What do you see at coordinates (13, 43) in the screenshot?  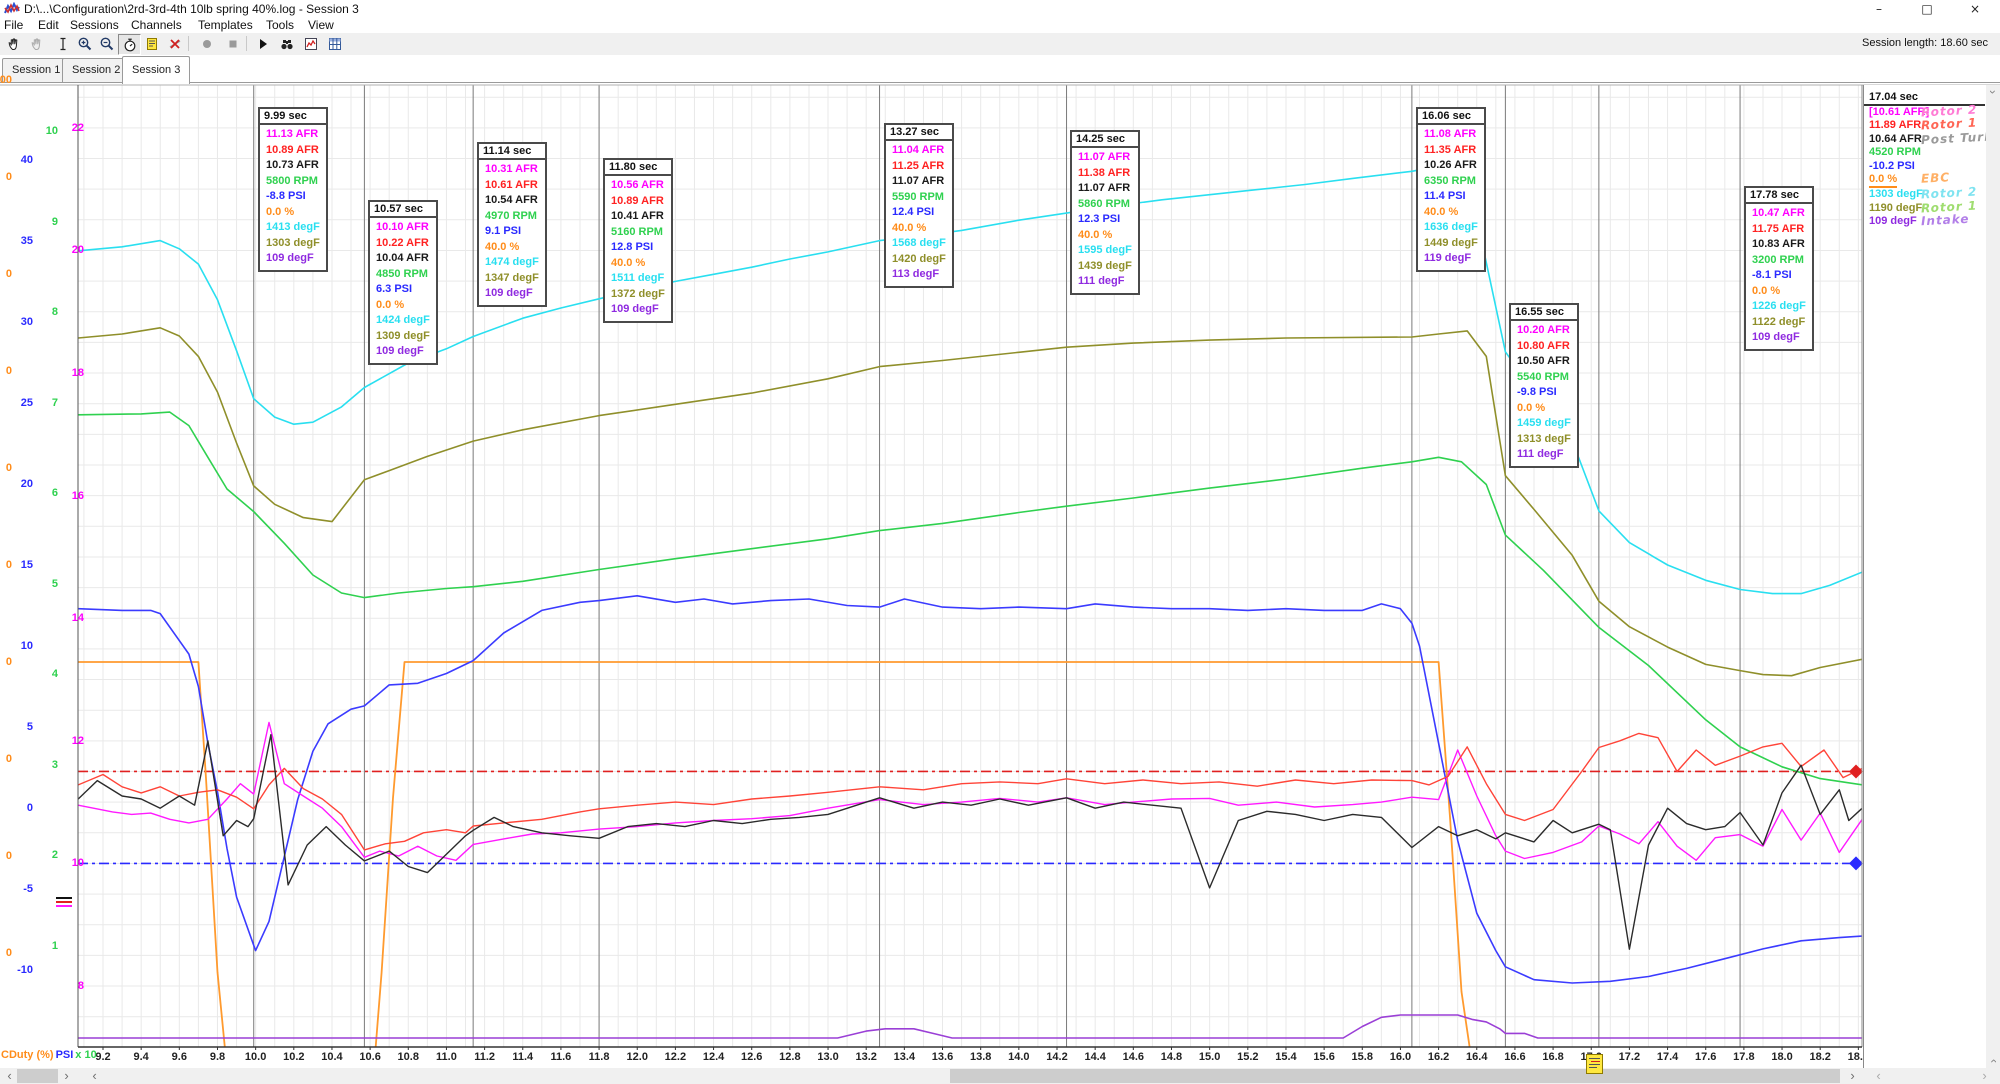 I see `pan-tool-button` at bounding box center [13, 43].